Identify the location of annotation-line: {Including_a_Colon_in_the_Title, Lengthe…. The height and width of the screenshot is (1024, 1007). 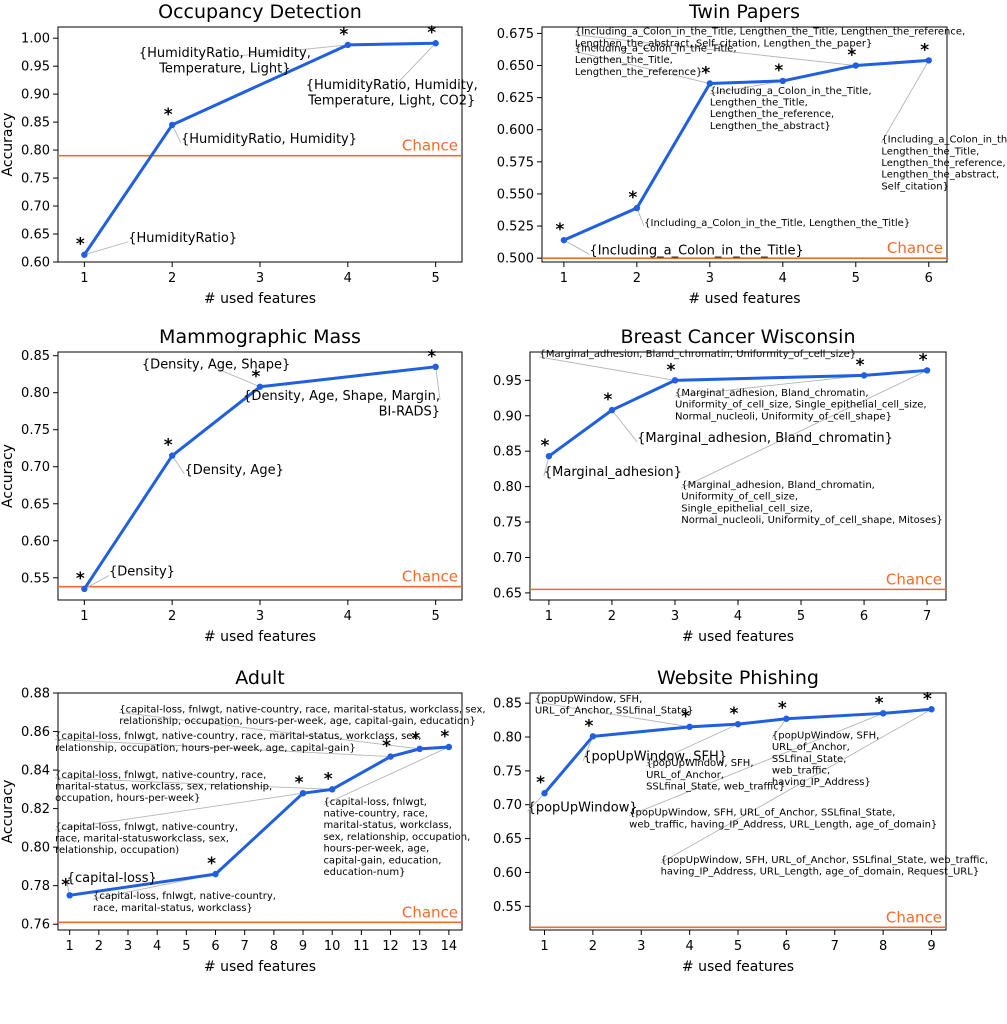
(770, 32).